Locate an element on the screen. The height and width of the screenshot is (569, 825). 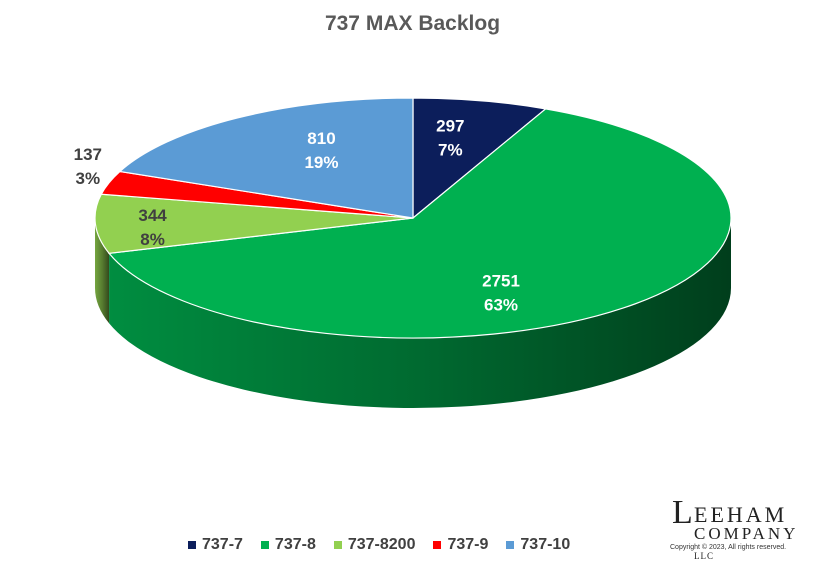
logo-word-ompany: OMPANY is located at coordinates (753, 533).